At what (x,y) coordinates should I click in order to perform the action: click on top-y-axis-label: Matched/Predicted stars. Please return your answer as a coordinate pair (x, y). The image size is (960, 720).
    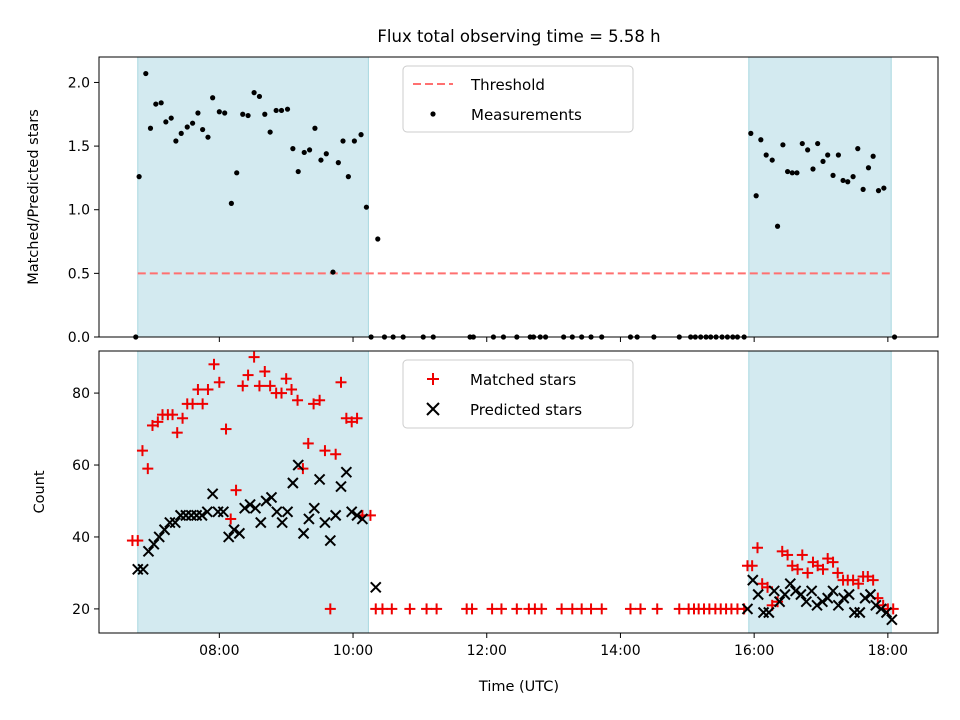
    Looking at the image, I should click on (34, 197).